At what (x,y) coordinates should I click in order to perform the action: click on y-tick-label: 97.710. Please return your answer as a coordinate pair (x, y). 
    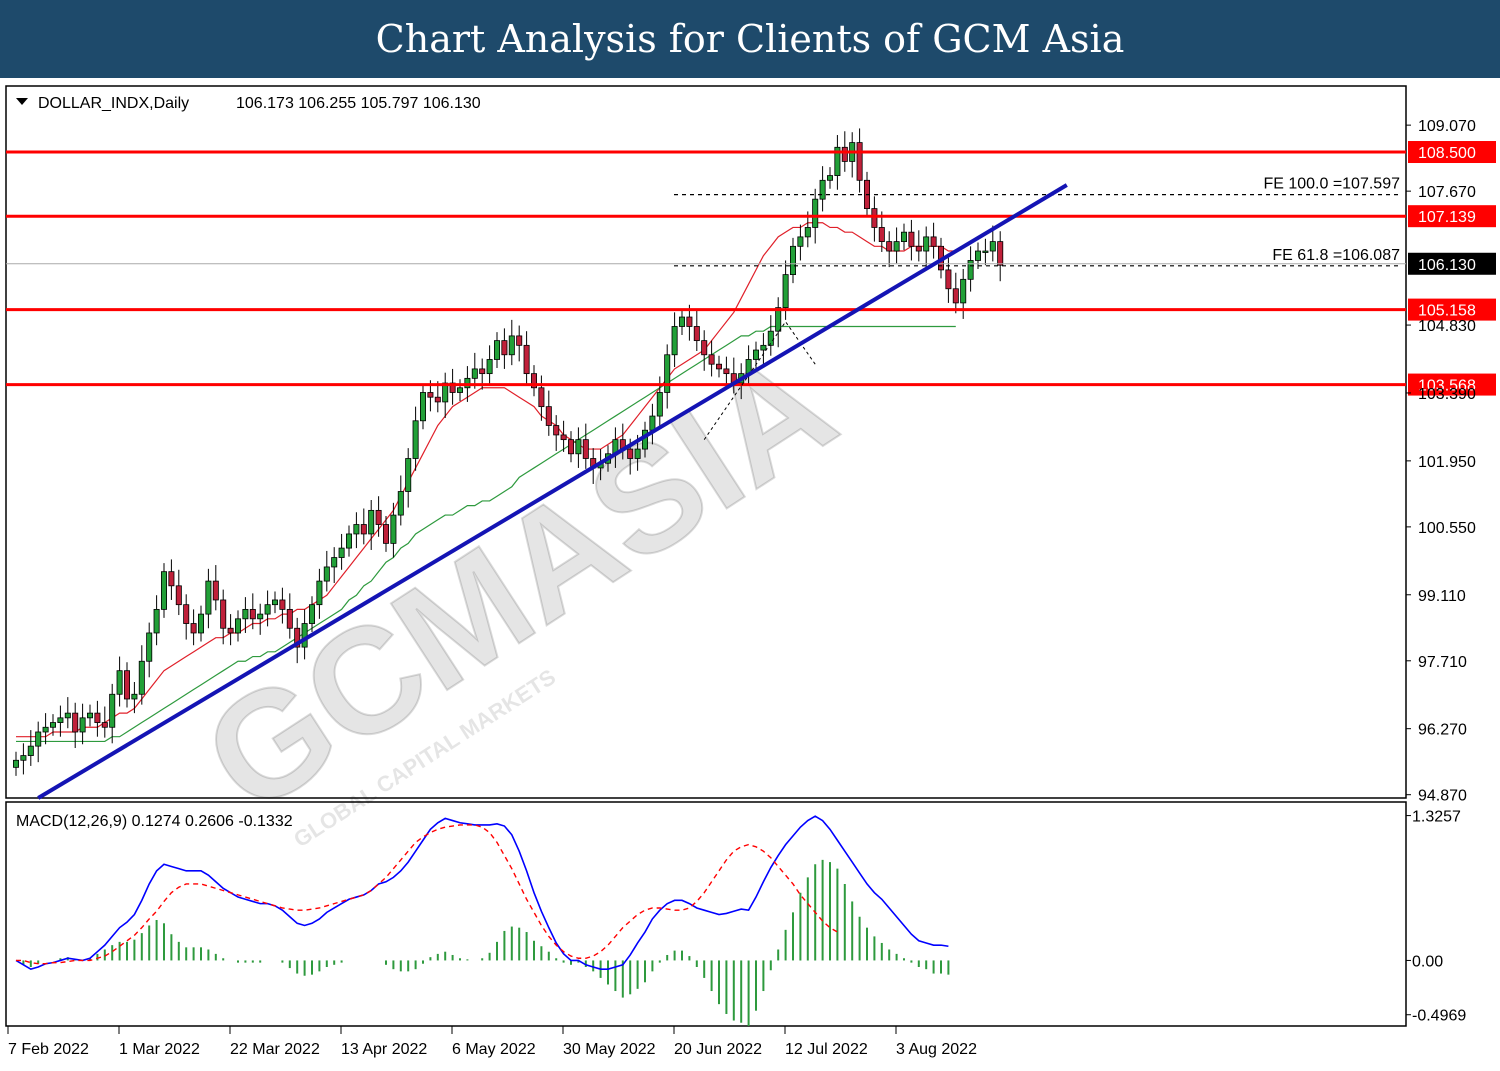
    Looking at the image, I should click on (1442, 662).